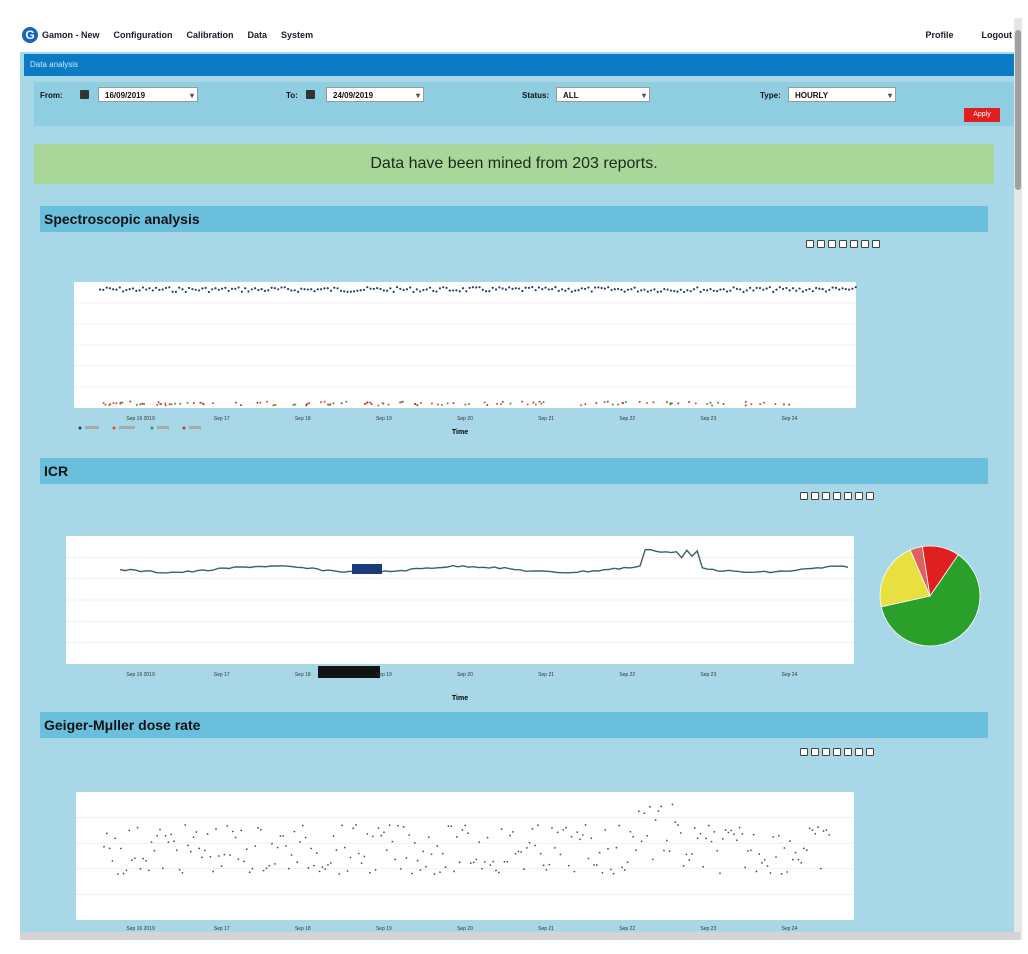  Describe the element at coordinates (790, 929) in the screenshot. I see `x-tick-label: Sep 24` at that location.